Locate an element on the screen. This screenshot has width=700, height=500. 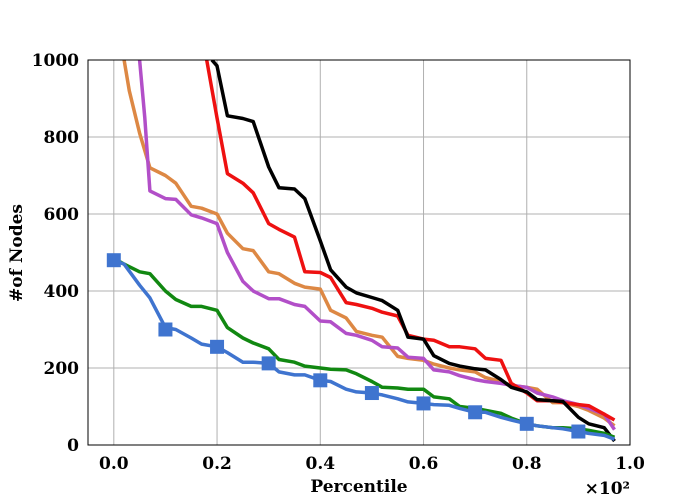
x-tick-label: 0.2 is located at coordinates (217, 464).